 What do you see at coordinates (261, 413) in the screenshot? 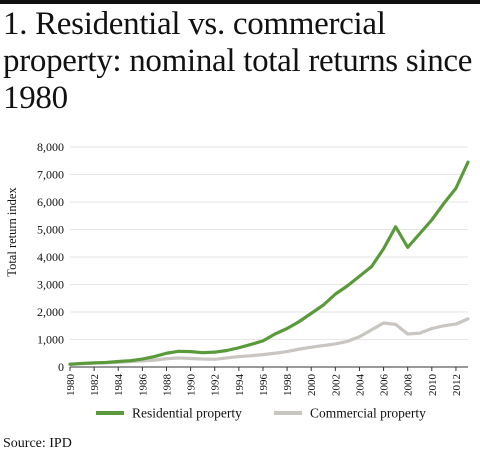
I see `legend: Residential property Commercial property` at bounding box center [261, 413].